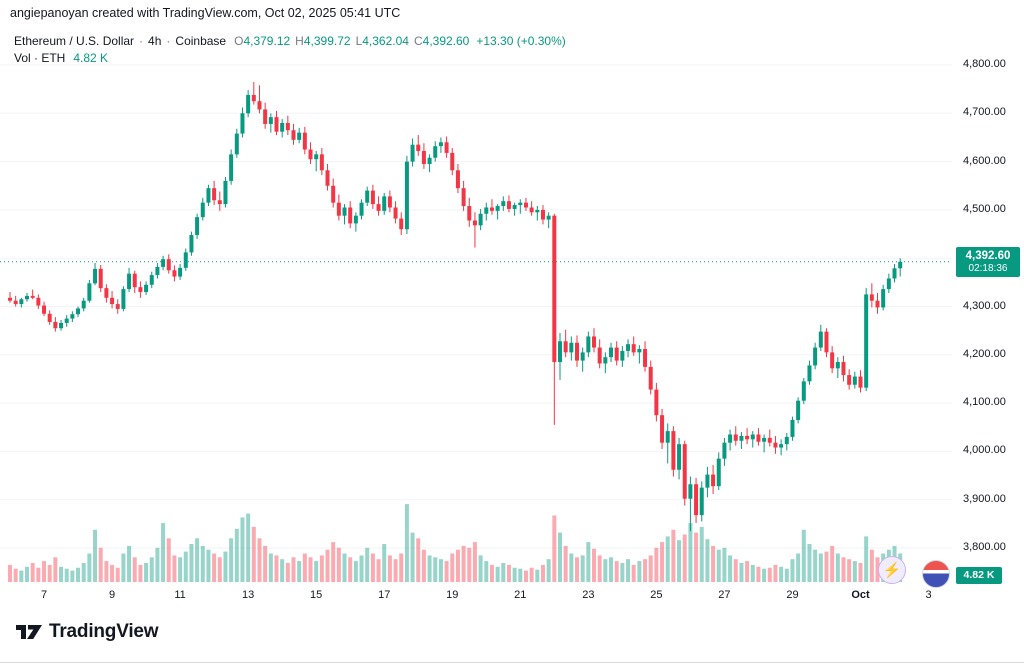  I want to click on close-value: 4,392.60, so click(446, 41).